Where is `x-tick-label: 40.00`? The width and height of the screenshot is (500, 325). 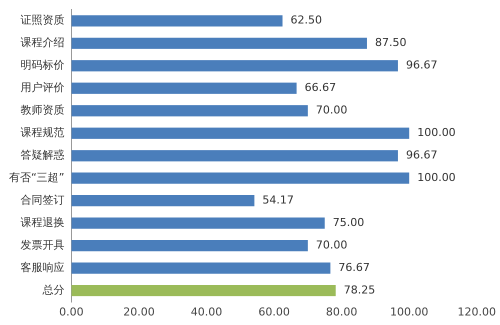
x-tick-label: 40.00 is located at coordinates (206, 311).